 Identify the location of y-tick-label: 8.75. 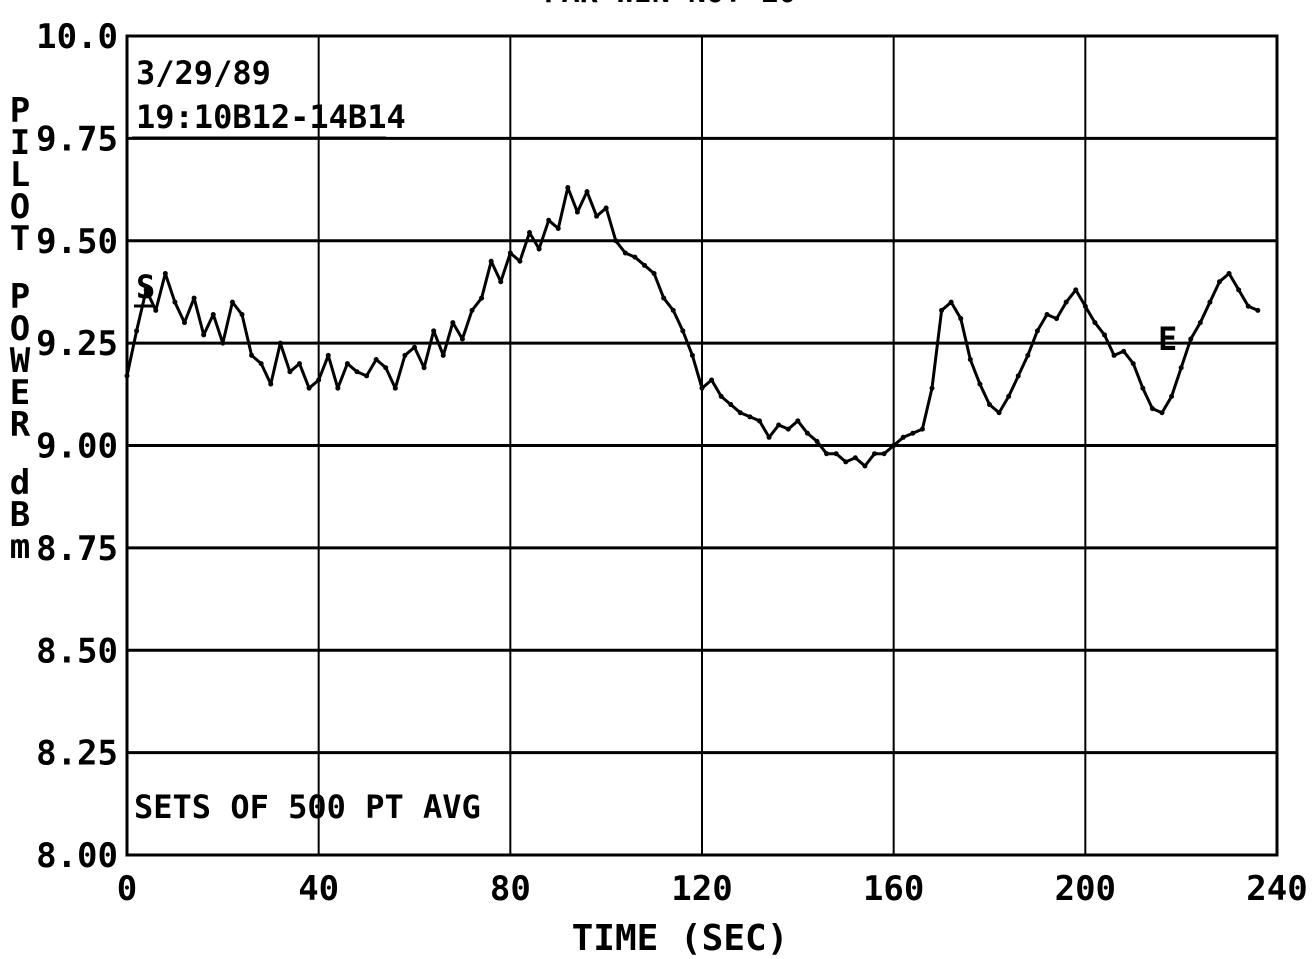
(77, 549).